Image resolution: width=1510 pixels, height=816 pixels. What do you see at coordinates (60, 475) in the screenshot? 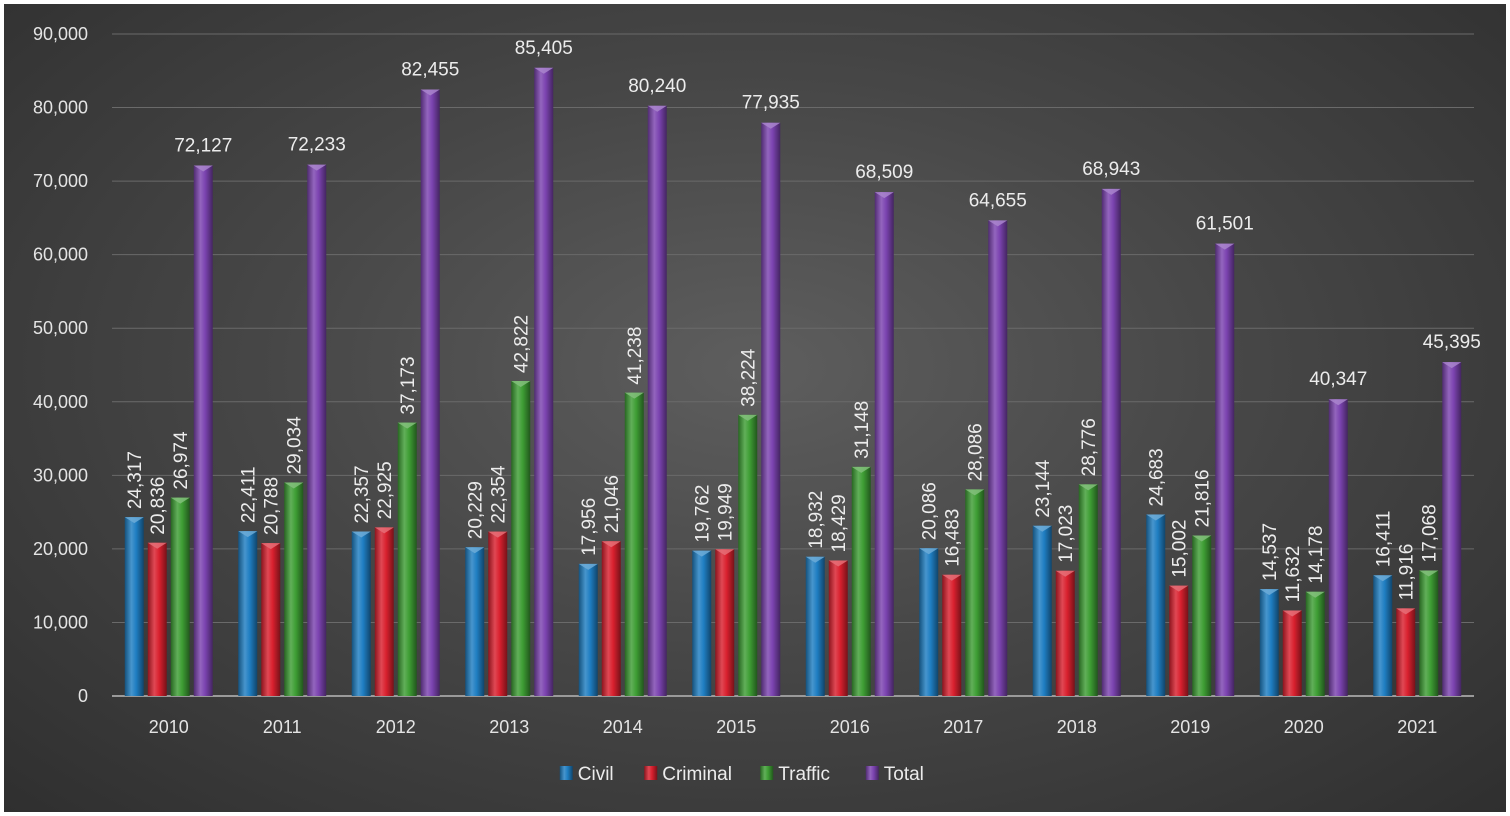
I see `y-tick-label: 30,000` at bounding box center [60, 475].